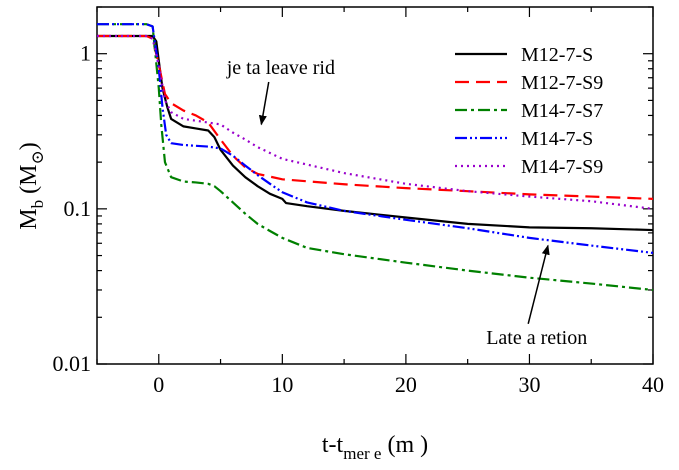  What do you see at coordinates (78, 208) in the screenshot?
I see `y-tick-label: 0.1` at bounding box center [78, 208].